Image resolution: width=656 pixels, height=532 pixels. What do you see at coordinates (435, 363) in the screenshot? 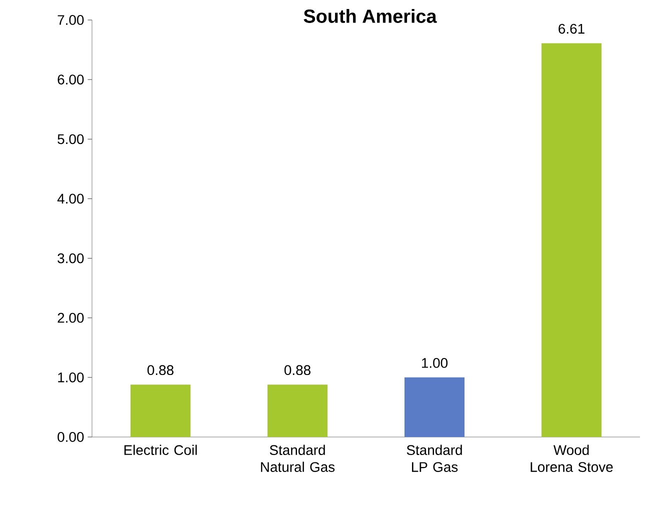
I see `data-label: 1.00` at bounding box center [435, 363].